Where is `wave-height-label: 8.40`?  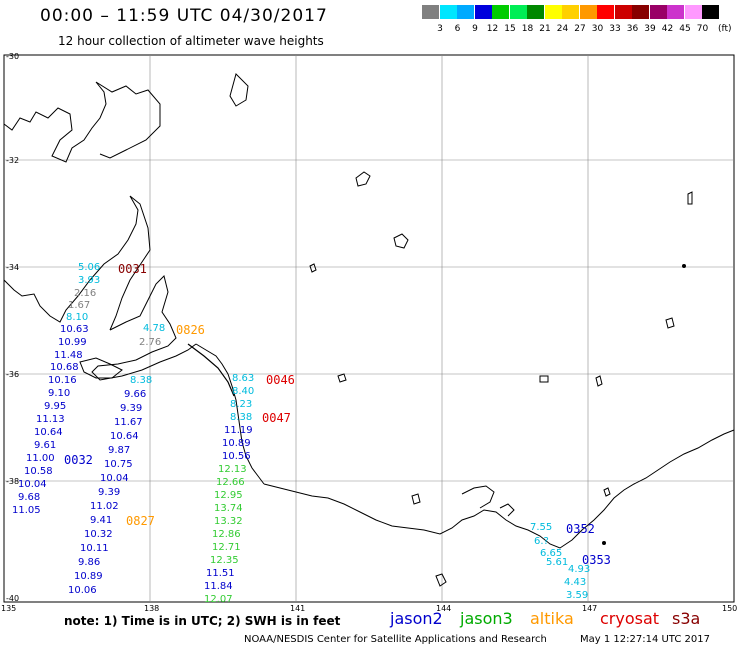 wave-height-label: 8.40 is located at coordinates (243, 391).